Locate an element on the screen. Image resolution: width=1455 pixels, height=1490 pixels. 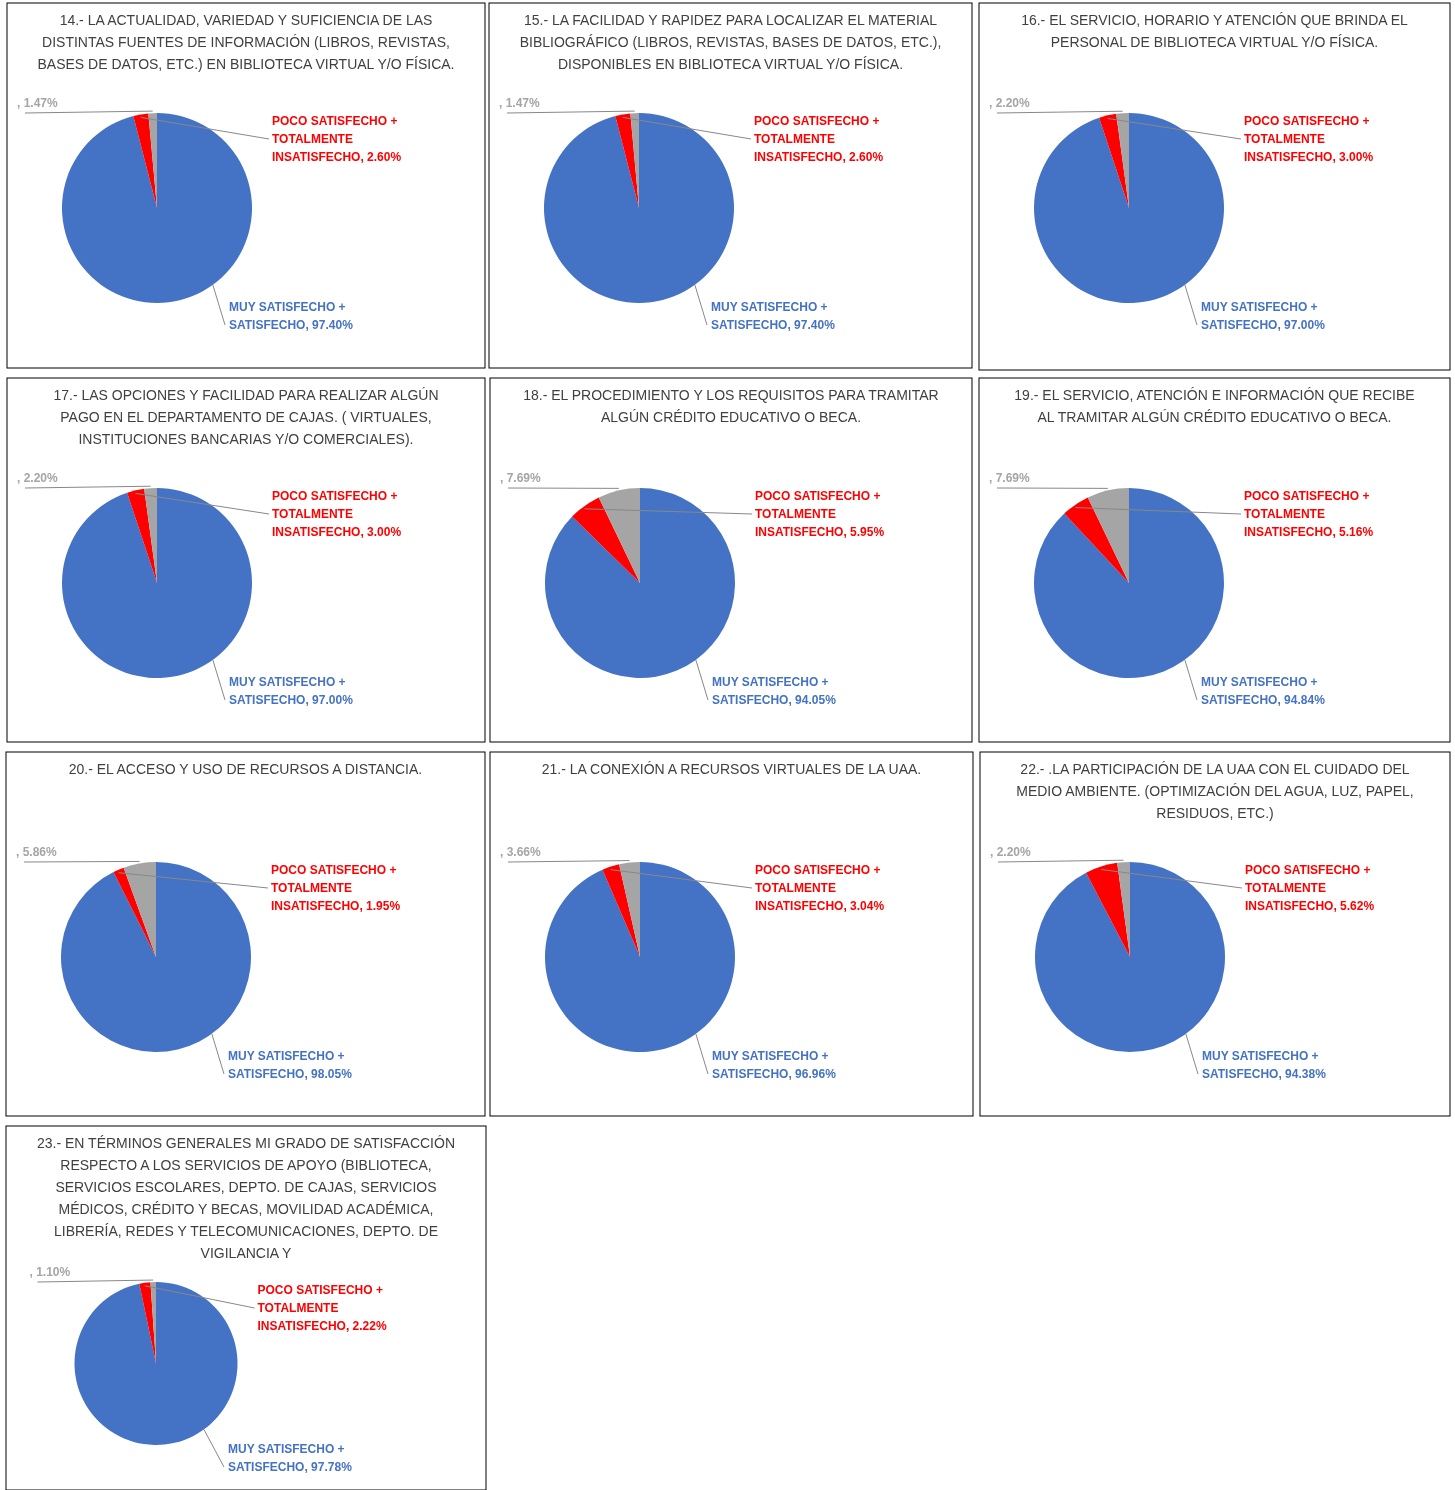
chart-title: 21.- LA CONEXIÓN A RECURSOS VIRTUALES DE LA UAA. is located at coordinates (731, 769).